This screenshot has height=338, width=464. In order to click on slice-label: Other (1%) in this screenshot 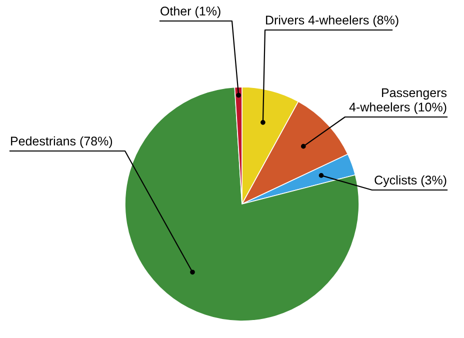, I will do `click(190, 12)`.